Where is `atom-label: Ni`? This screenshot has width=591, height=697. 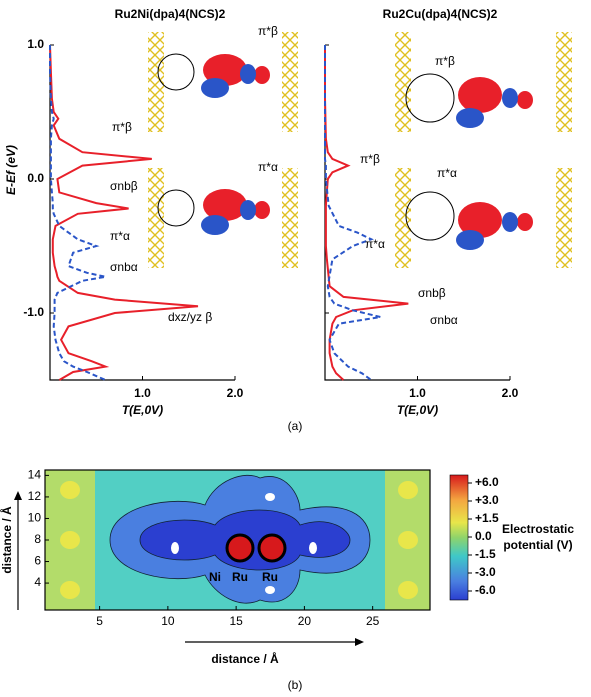 atom-label: Ni is located at coordinates (215, 577).